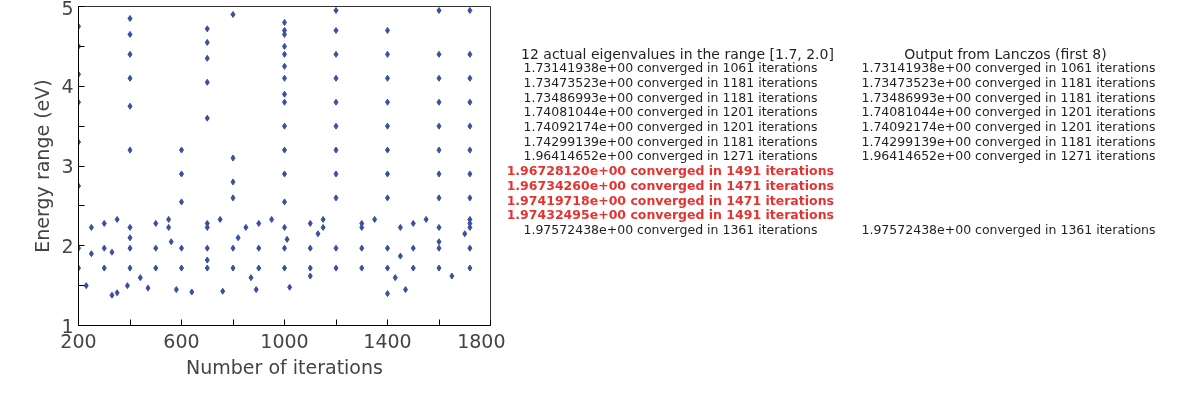 The height and width of the screenshot is (406, 1177). What do you see at coordinates (670, 215) in the screenshot?
I see `text: 1.97432495e+00 converged in 1491 iterations` at bounding box center [670, 215].